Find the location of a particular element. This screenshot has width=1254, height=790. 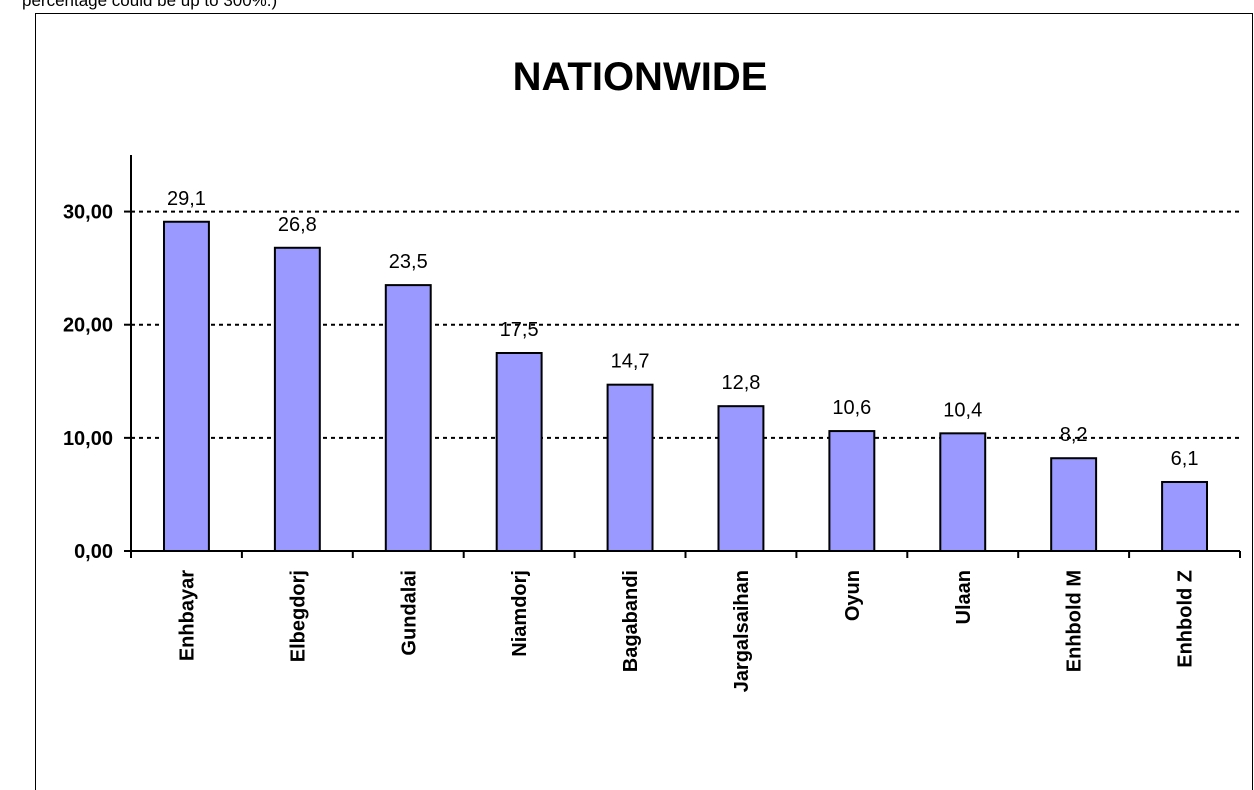

y-tick-label: 10,00 is located at coordinates (88, 439).